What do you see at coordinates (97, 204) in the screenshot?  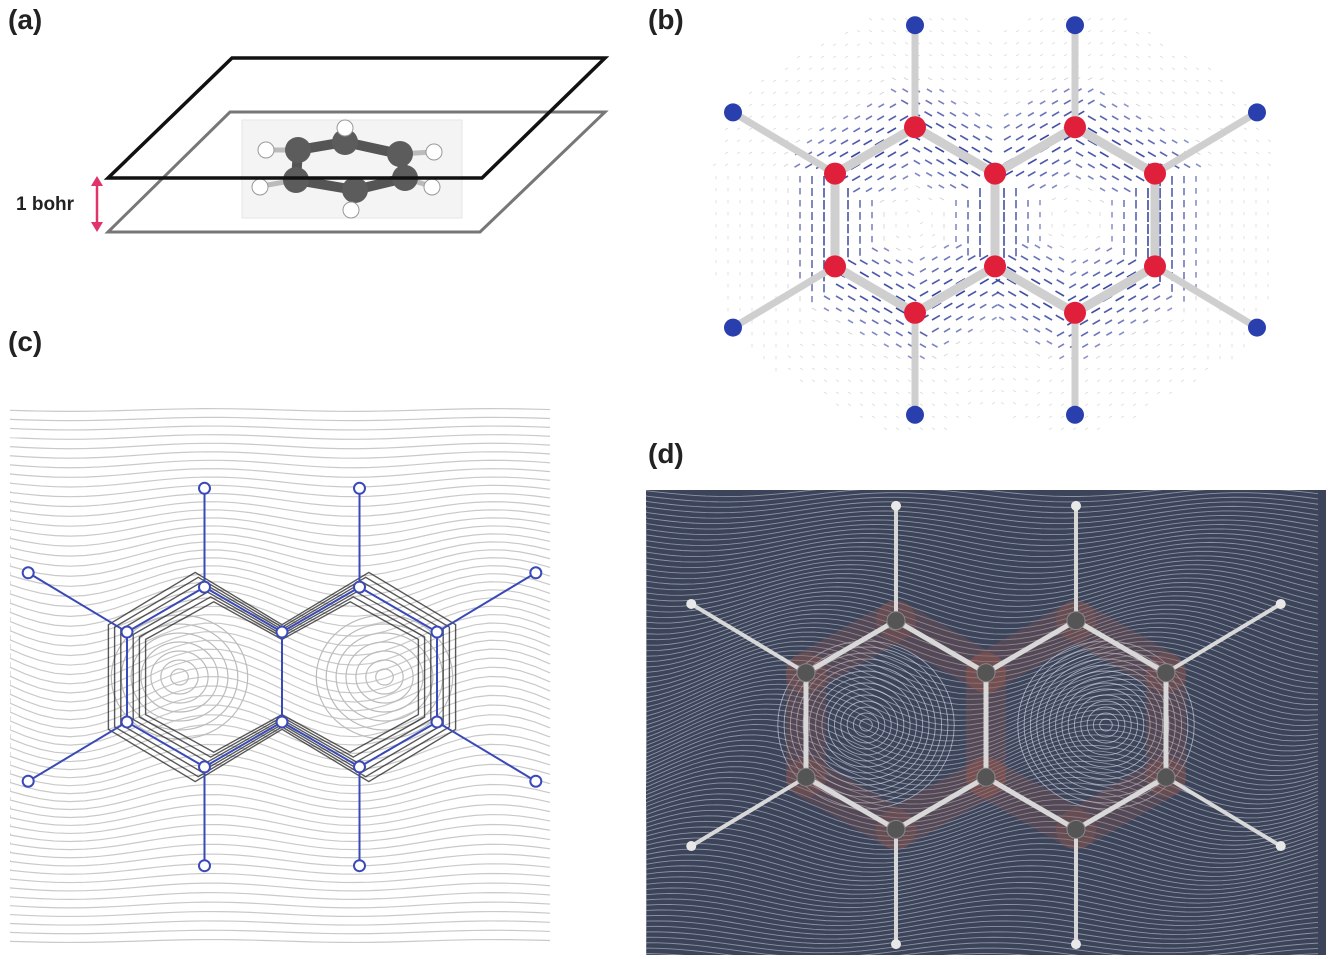 I see `distance-arrow-icon` at bounding box center [97, 204].